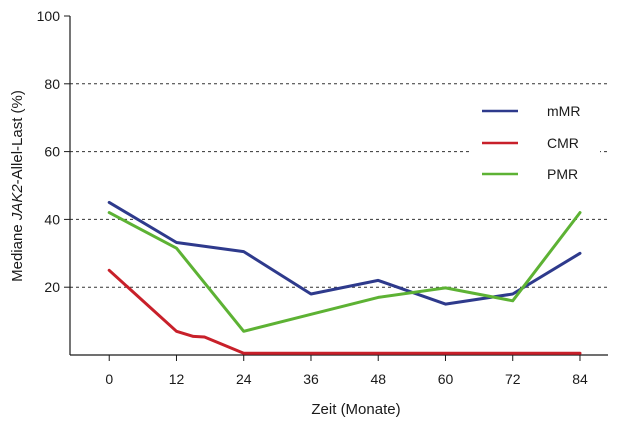 The width and height of the screenshot is (620, 427). Describe the element at coordinates (446, 379) in the screenshot. I see `x-tick-label: 60` at that location.